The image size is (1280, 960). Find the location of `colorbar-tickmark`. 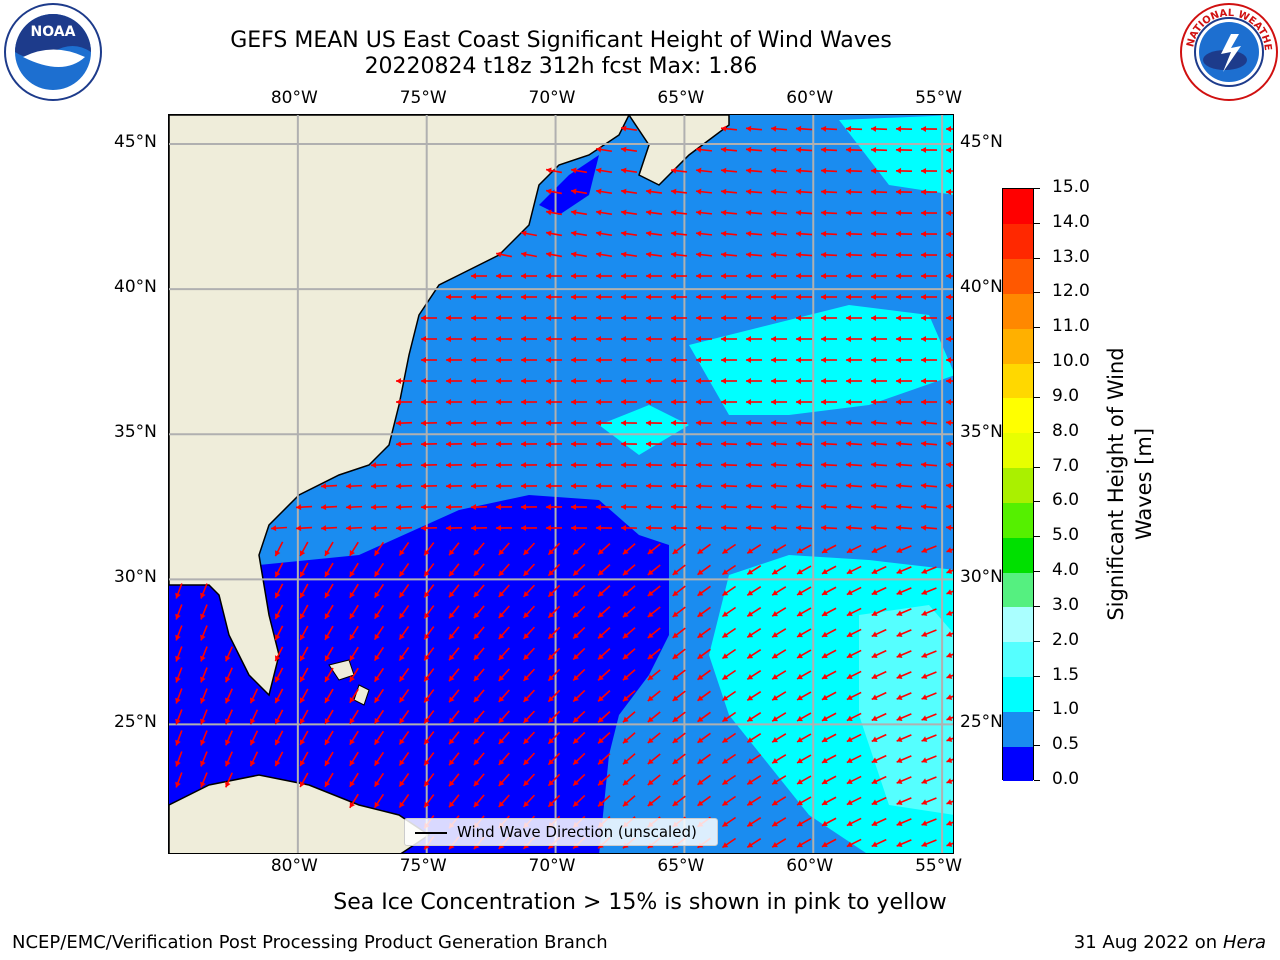

colorbar-tickmark is located at coordinates (1037, 397).